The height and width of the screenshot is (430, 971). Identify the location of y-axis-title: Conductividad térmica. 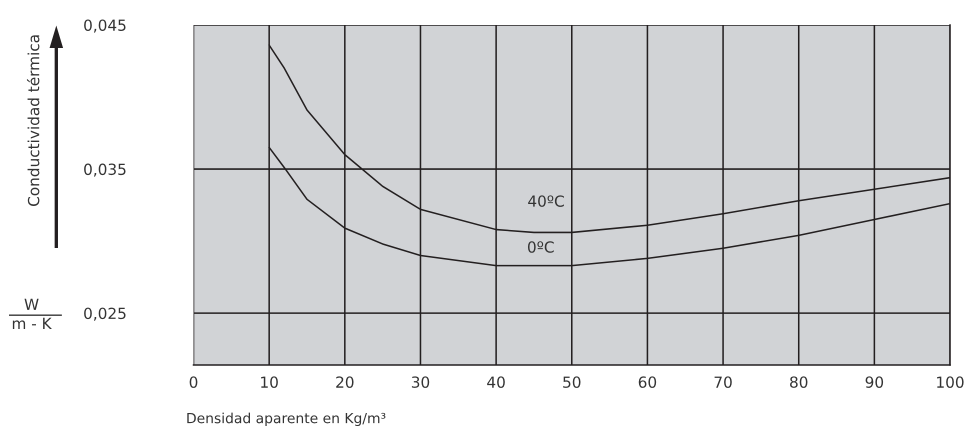
(33, 120).